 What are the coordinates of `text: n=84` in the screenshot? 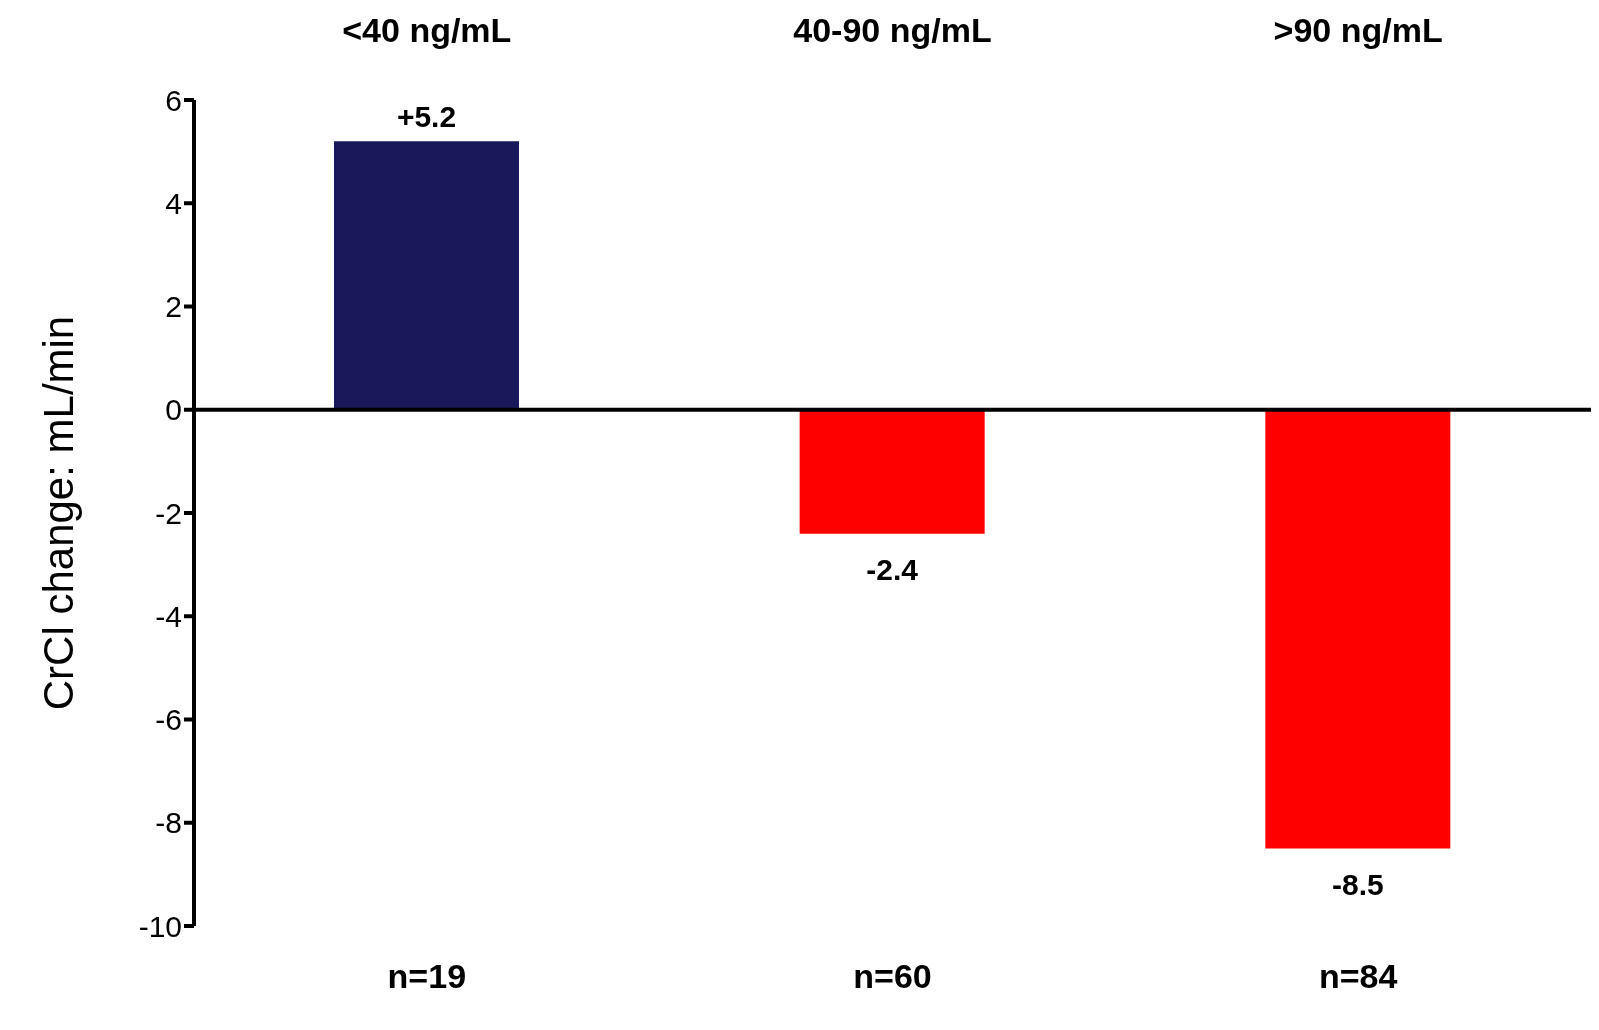 It's located at (1358, 976).